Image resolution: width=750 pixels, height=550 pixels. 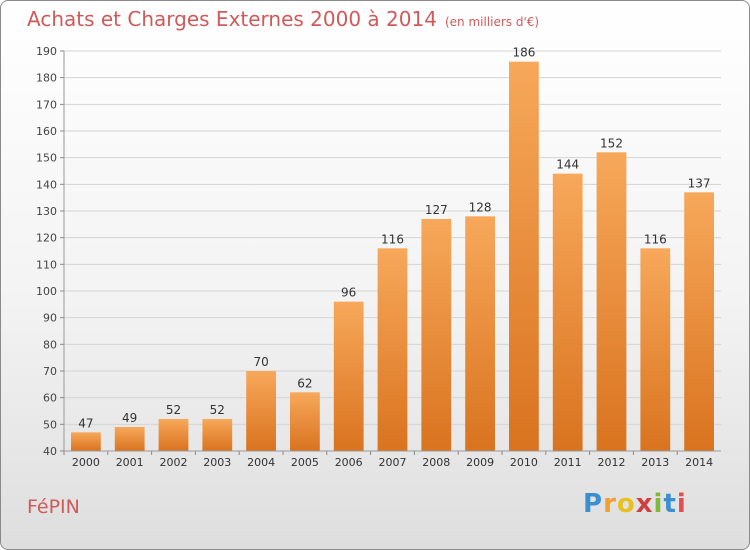 What do you see at coordinates (130, 462) in the screenshot?
I see `x-tick-label: 2001` at bounding box center [130, 462].